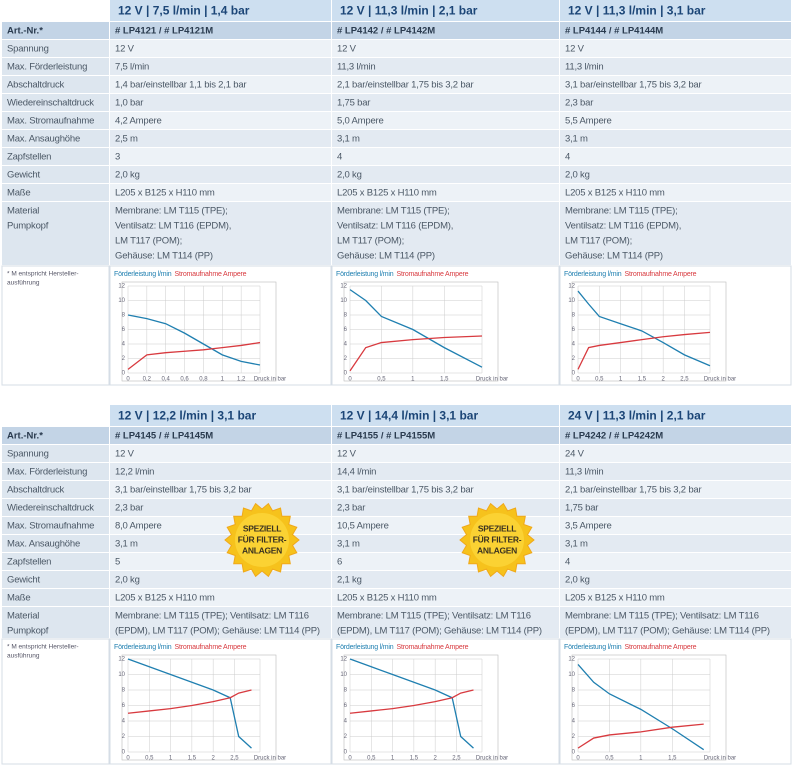 This screenshot has height=766, width=800. What do you see at coordinates (164, 31) in the screenshot?
I see `cell-text: # LP4121 / # LP4121M` at bounding box center [164, 31].